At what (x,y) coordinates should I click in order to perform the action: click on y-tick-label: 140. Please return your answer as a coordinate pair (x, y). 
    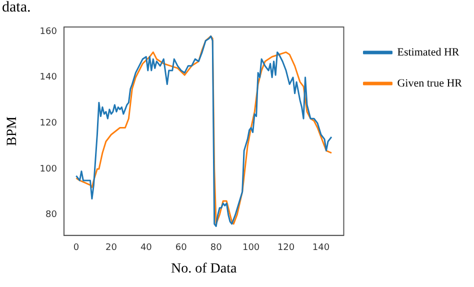
    Looking at the image, I should click on (49, 77).